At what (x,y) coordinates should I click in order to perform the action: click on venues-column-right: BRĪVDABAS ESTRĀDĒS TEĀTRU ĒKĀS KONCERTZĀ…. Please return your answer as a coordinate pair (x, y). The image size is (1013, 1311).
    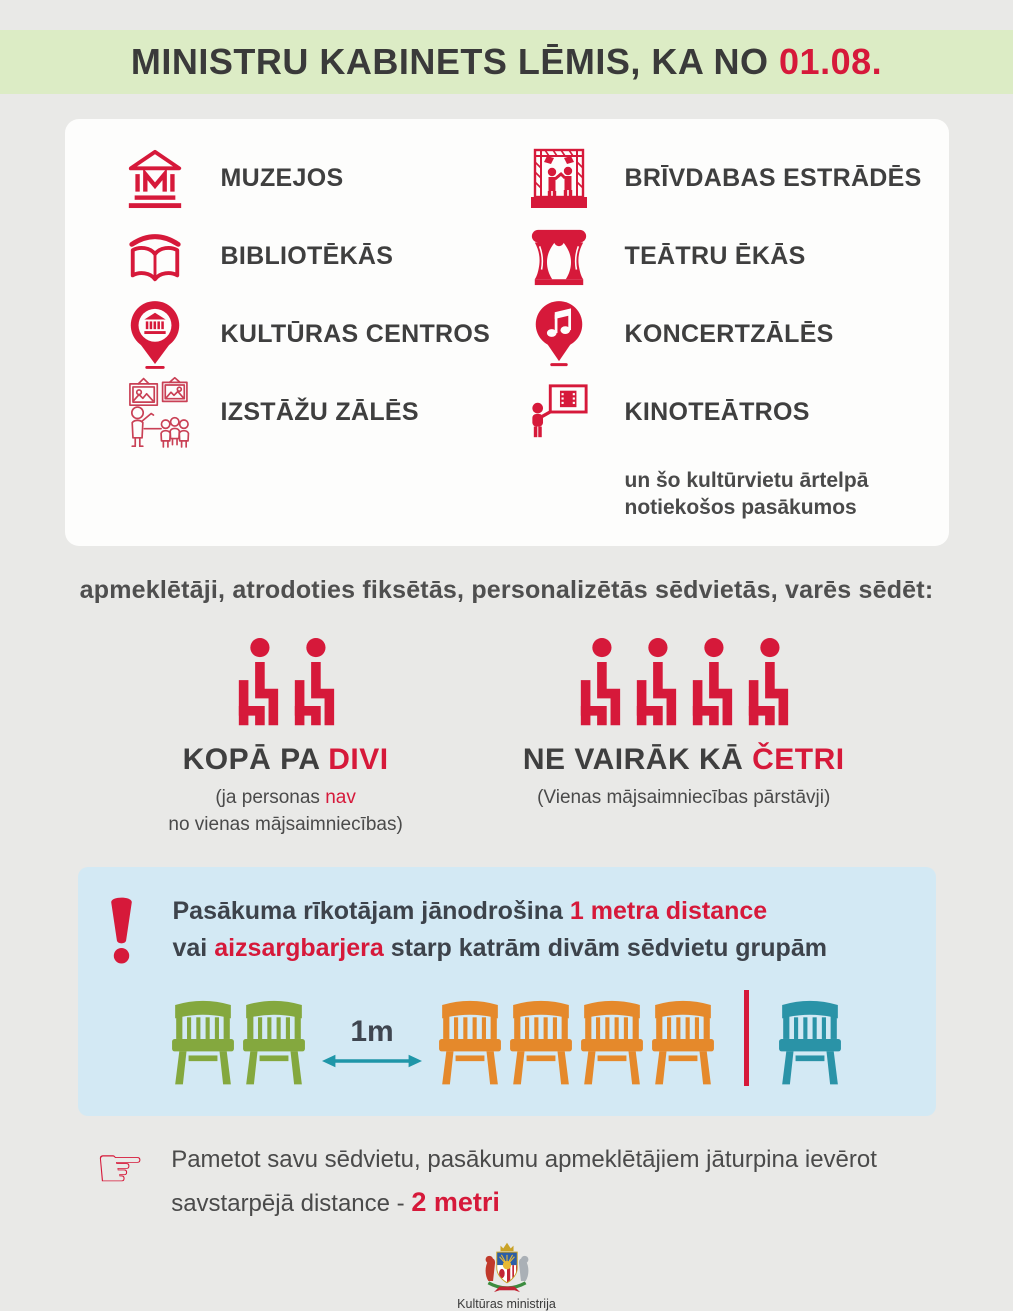
    Looking at the image, I should click on (728, 330).